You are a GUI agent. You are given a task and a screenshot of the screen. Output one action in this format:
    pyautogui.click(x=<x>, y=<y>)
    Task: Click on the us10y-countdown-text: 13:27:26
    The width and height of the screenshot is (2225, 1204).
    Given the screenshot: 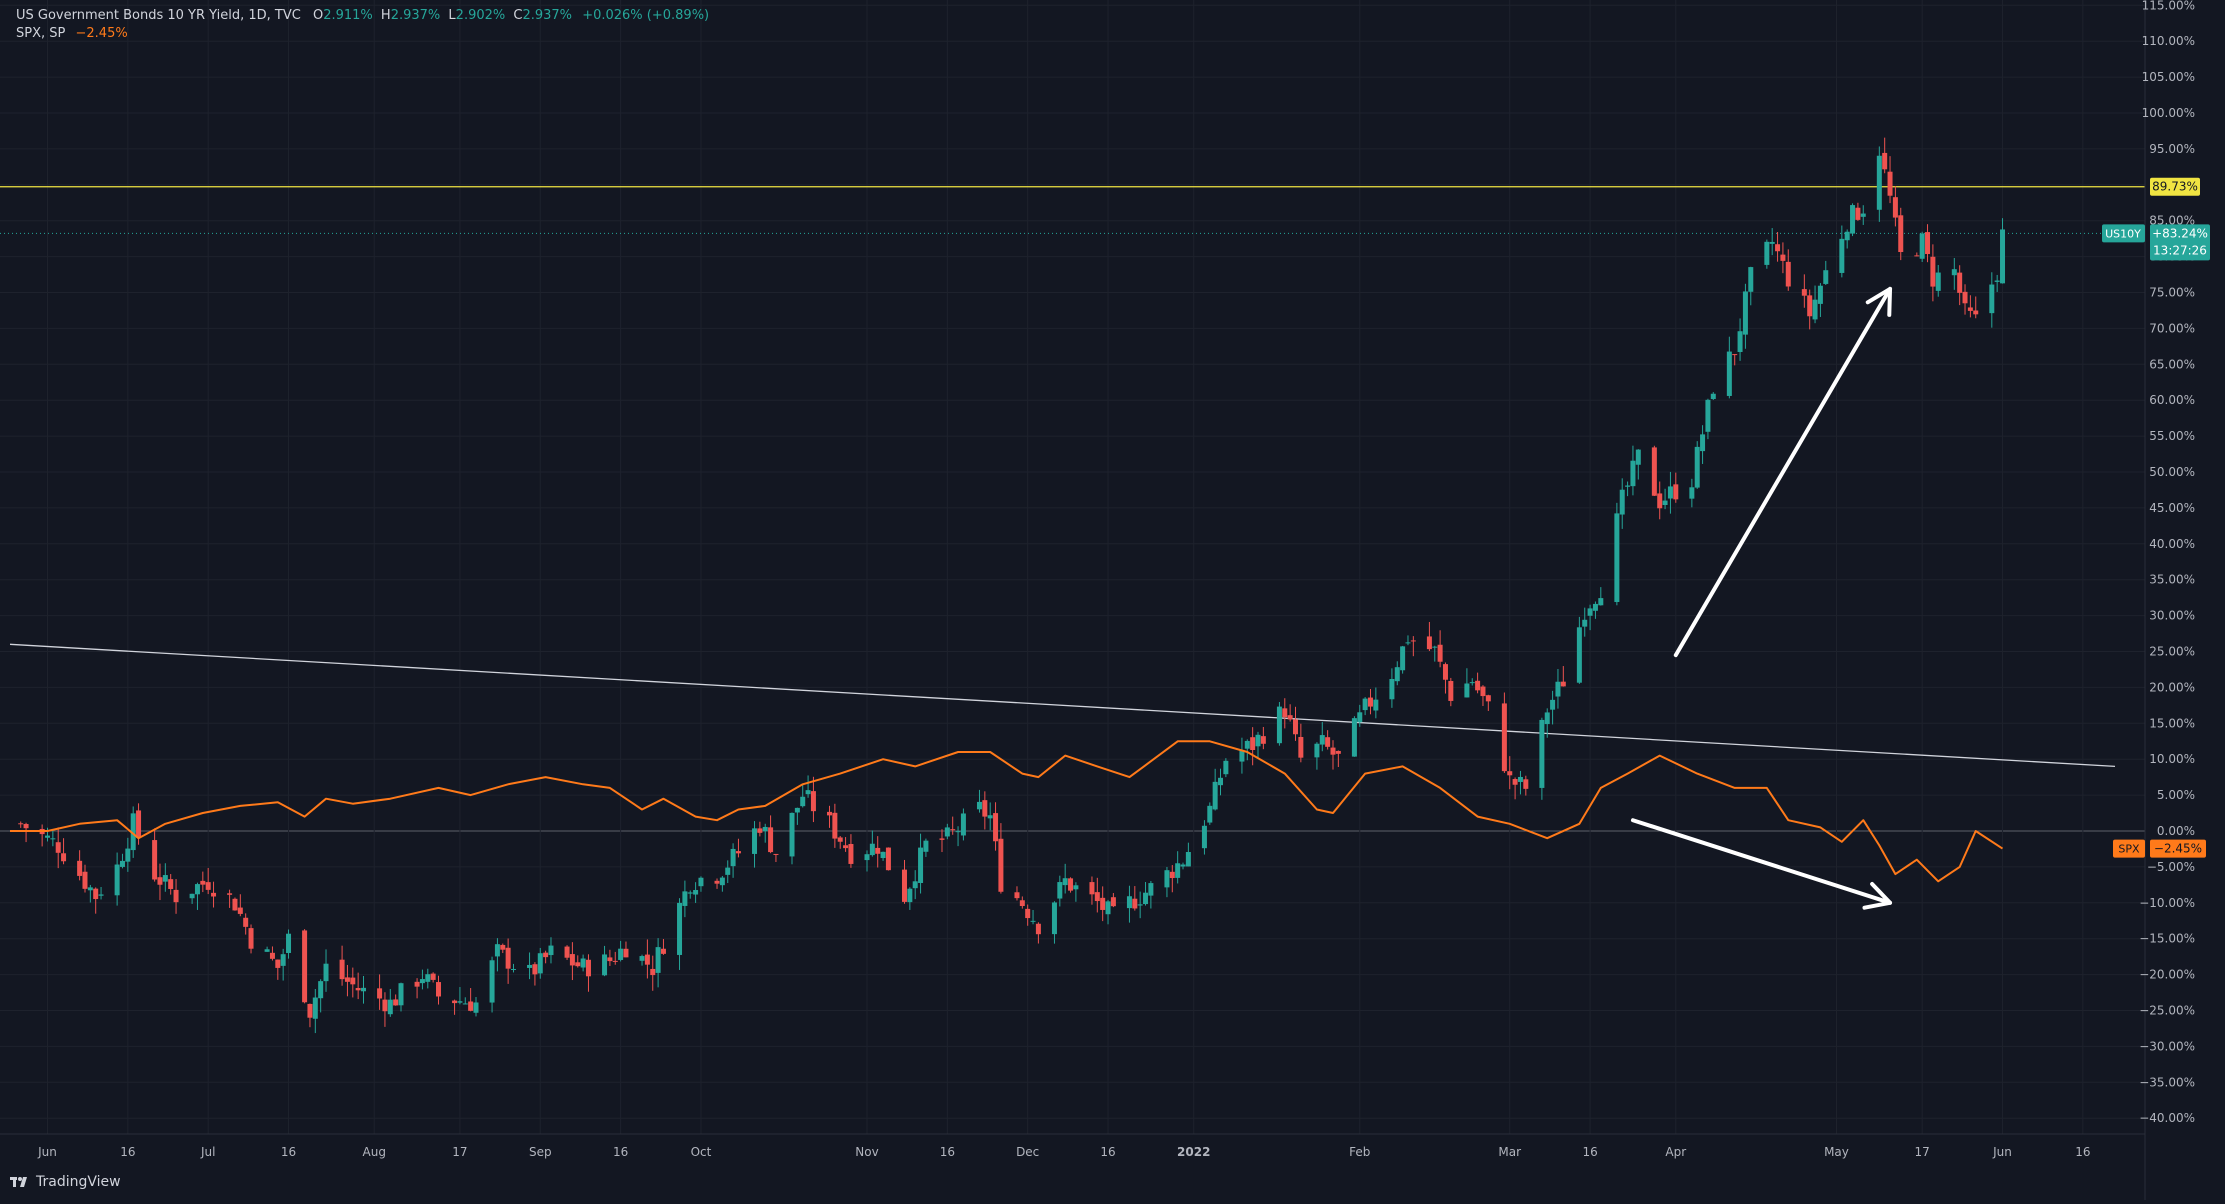 What is the action you would take?
    pyautogui.click(x=2180, y=250)
    